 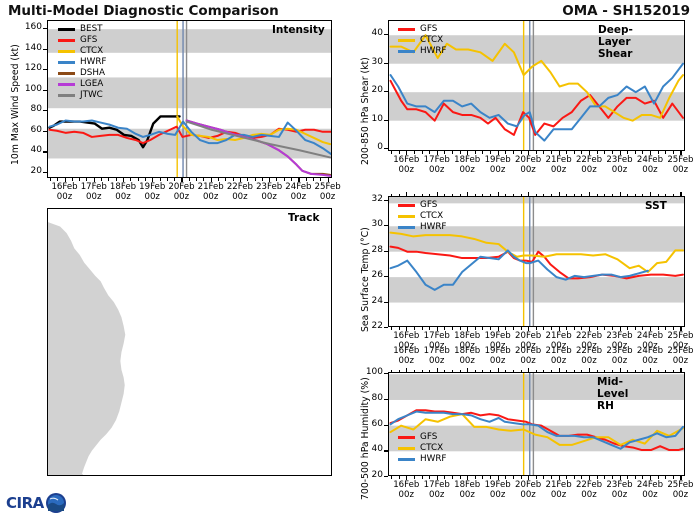 What do you see at coordinates (536, 261) in the screenshot?
I see `sst-plot-area` at bounding box center [536, 261].